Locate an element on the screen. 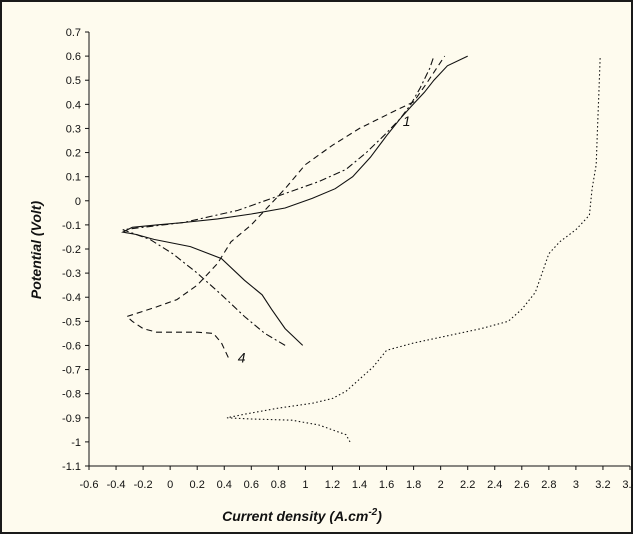 This screenshot has height=536, width=633. x-axis-title-sup: -2 is located at coordinates (372, 512).